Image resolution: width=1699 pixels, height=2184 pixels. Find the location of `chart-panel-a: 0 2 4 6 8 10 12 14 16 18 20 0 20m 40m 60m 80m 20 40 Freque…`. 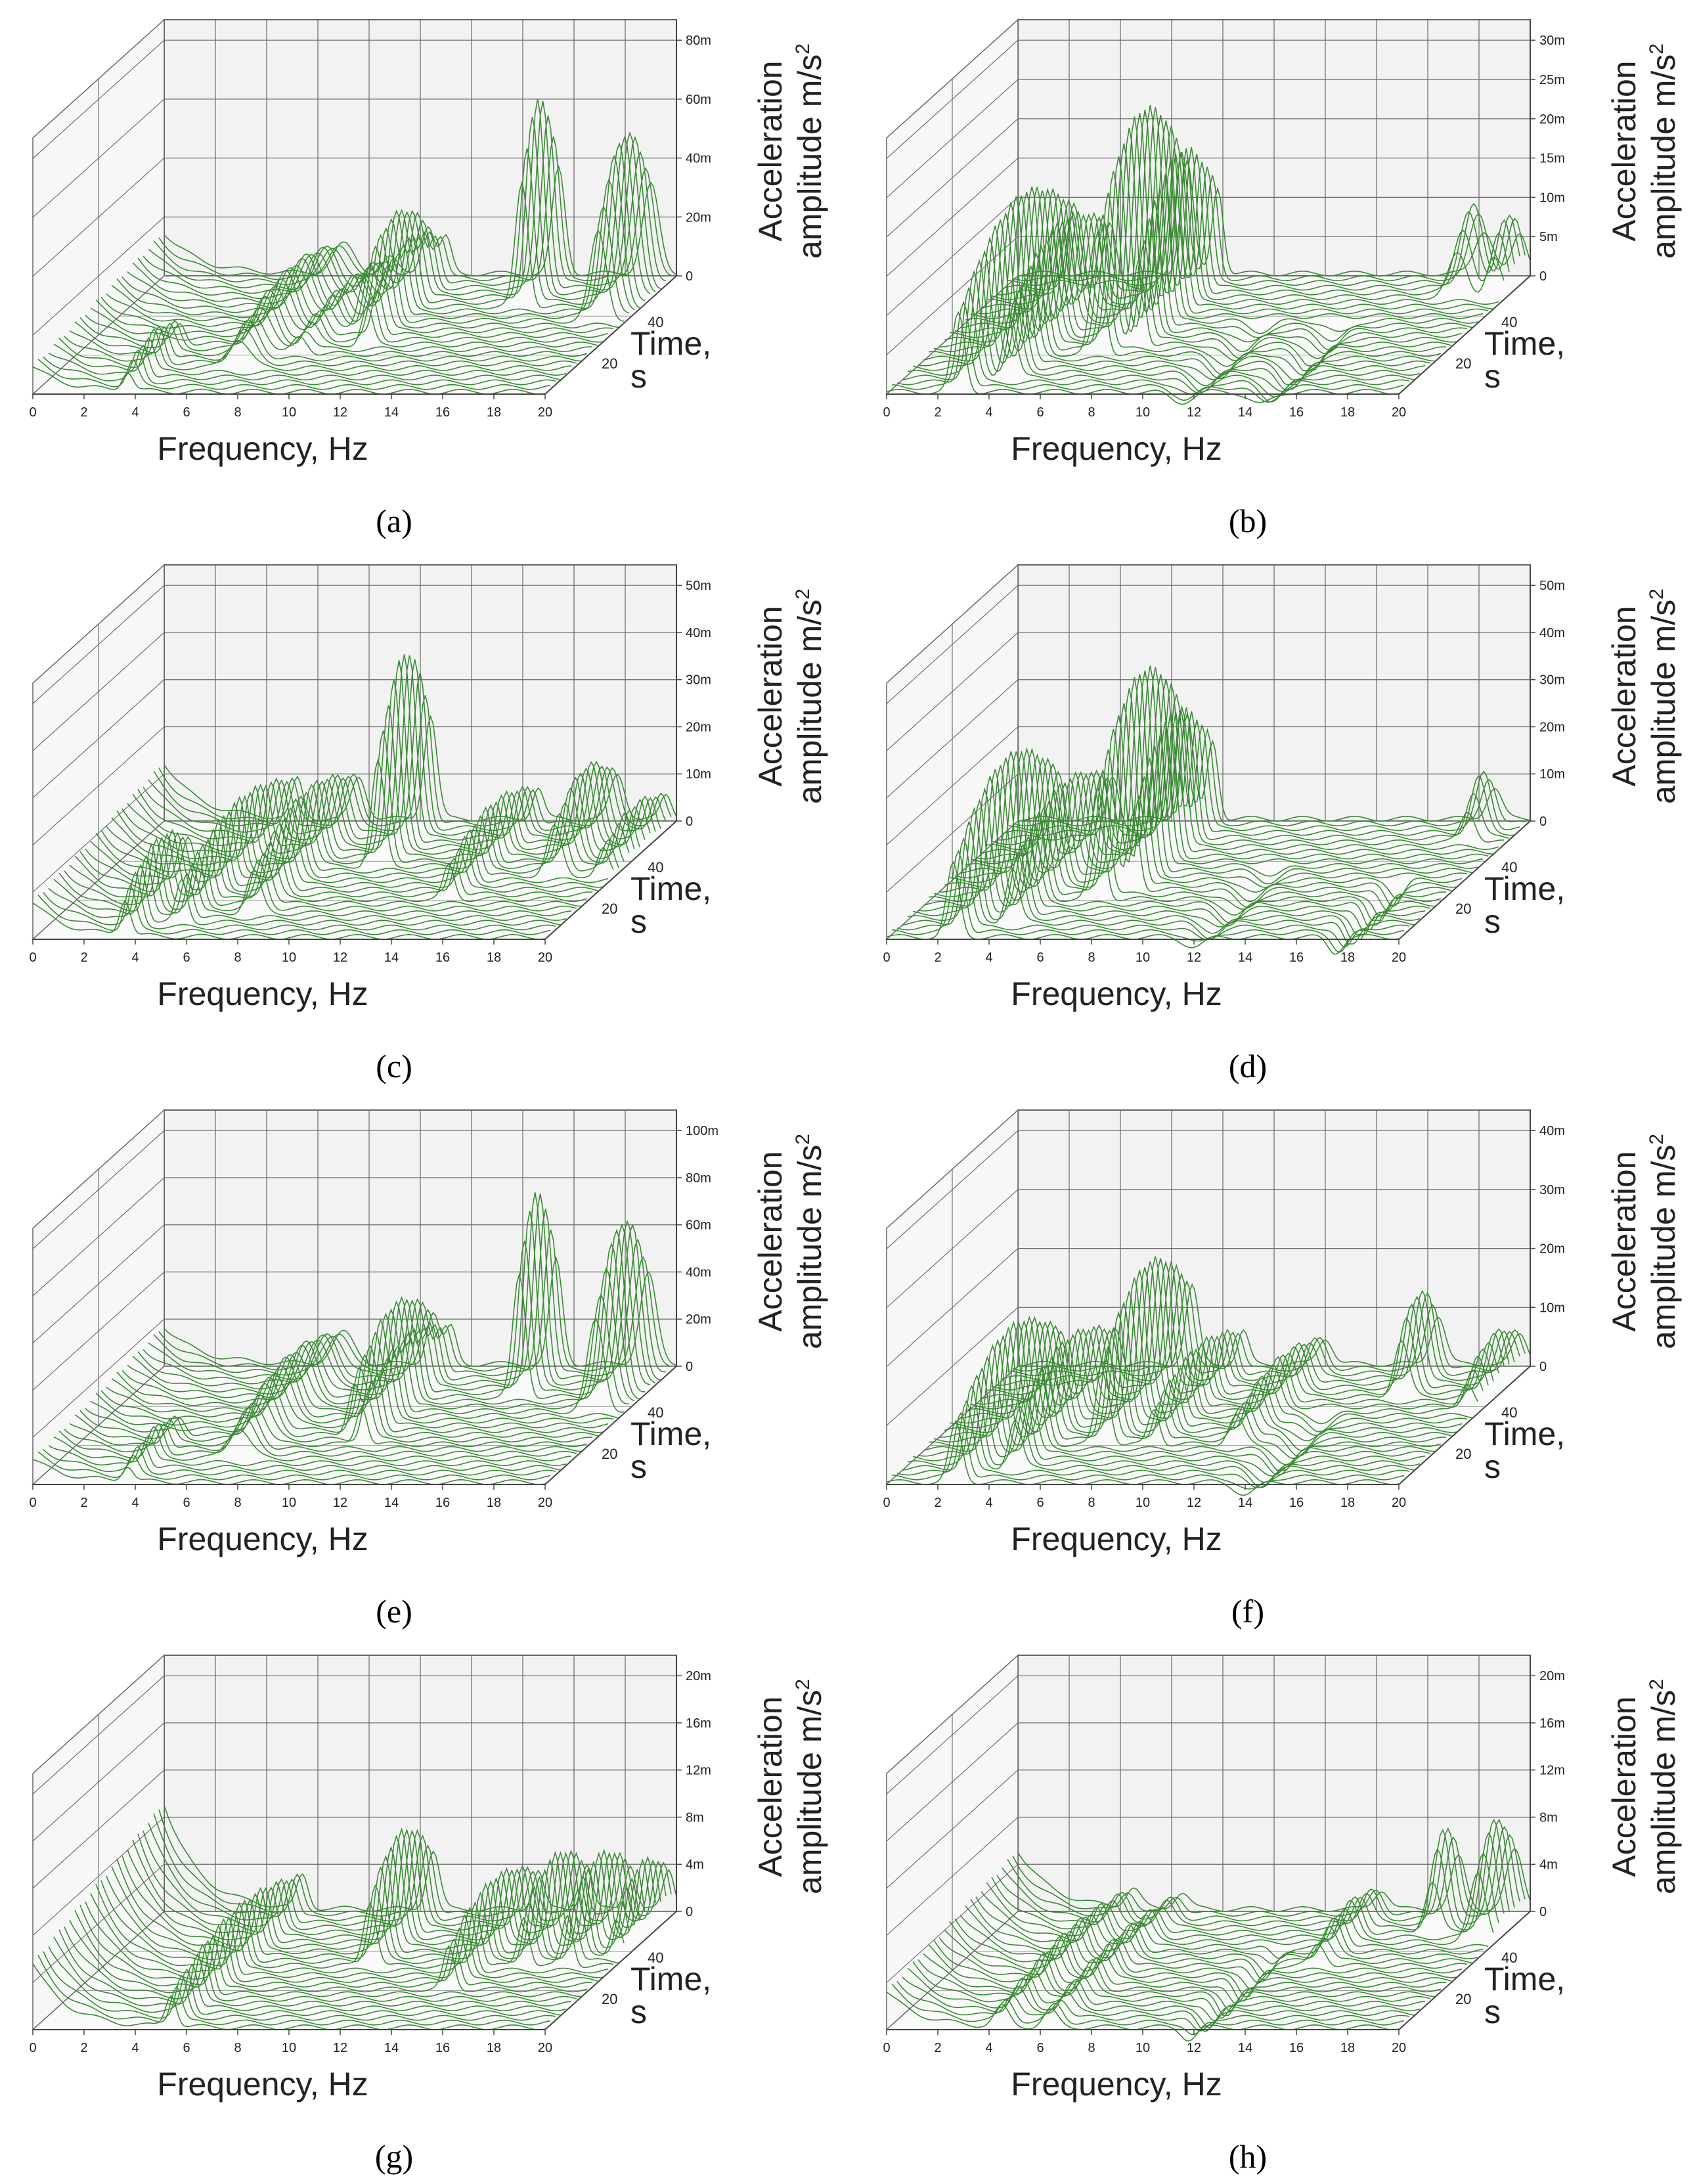

chart-panel-a: 0 2 4 6 8 10 12 14 16 18 20 0 20m 40m 60m 80m 20 40 Freque… is located at coordinates (428, 278).